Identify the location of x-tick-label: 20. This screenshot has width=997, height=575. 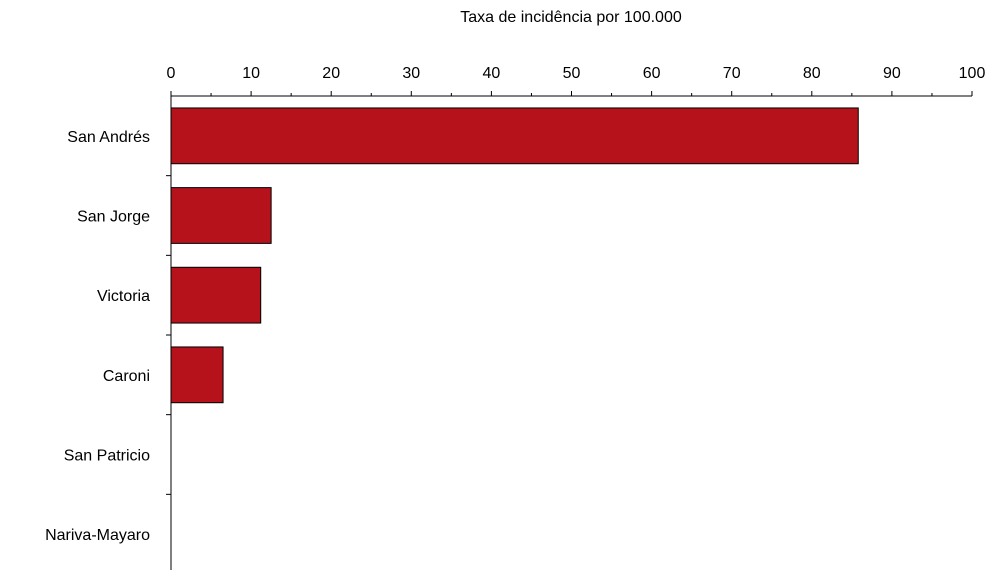
(331, 73).